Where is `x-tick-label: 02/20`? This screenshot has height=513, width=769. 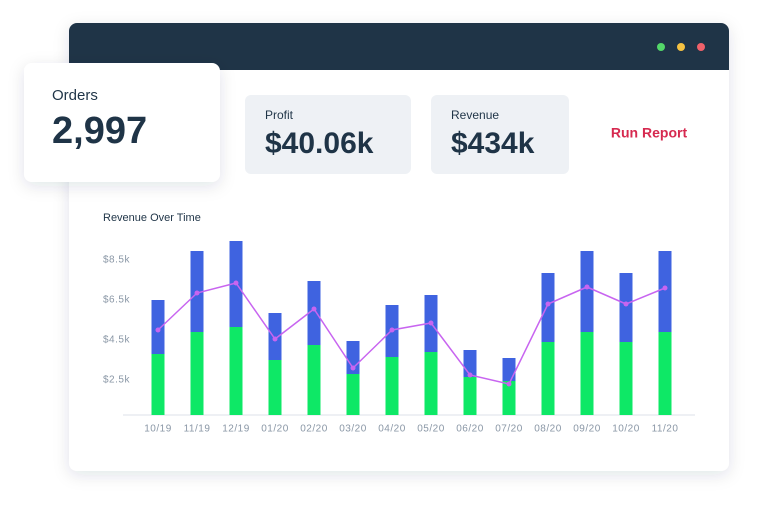 x-tick-label: 02/20 is located at coordinates (314, 429).